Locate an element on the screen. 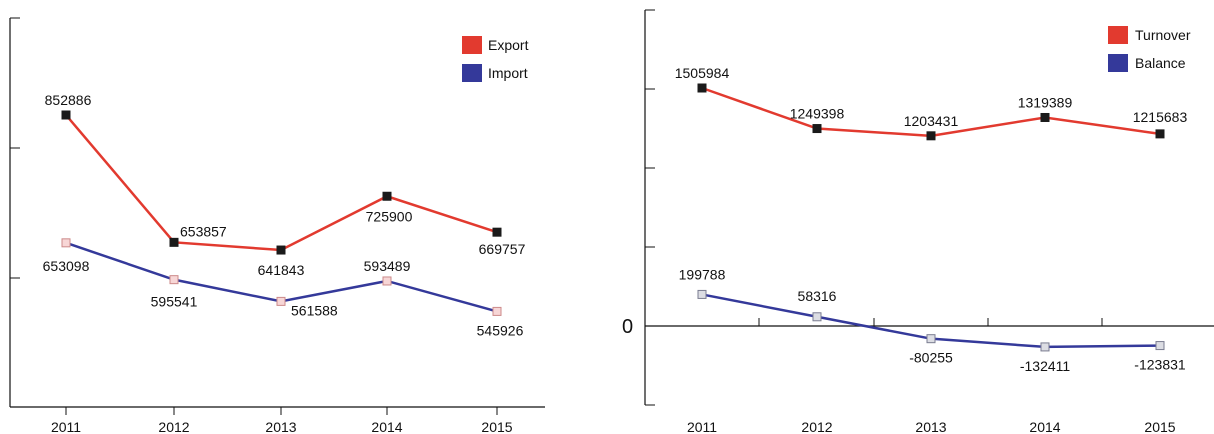 The width and height of the screenshot is (1214, 434). right-y-zero-label: 0 is located at coordinates (627, 327).